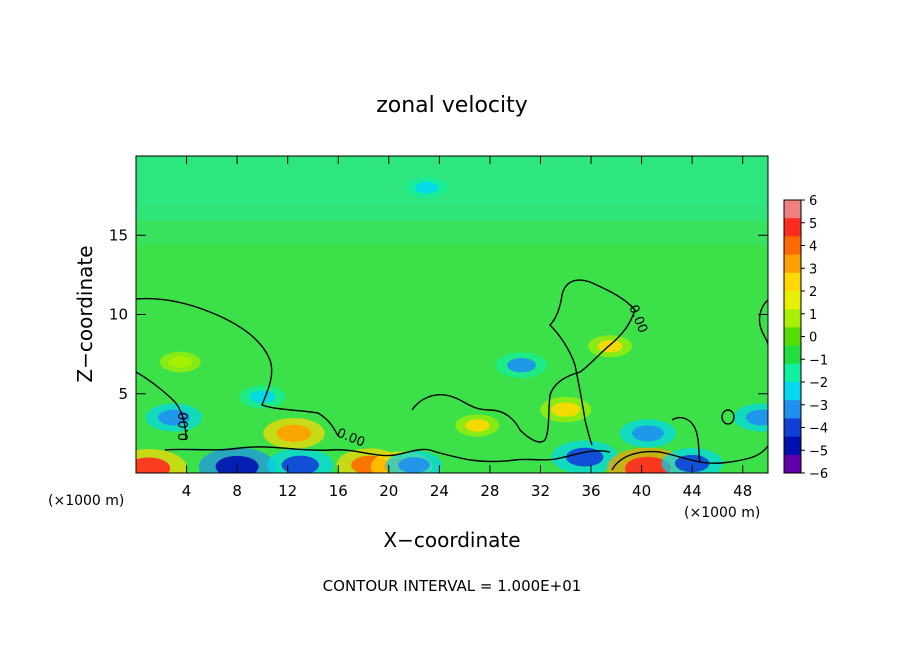  I want to click on colorbar-label: −6, so click(818, 474).